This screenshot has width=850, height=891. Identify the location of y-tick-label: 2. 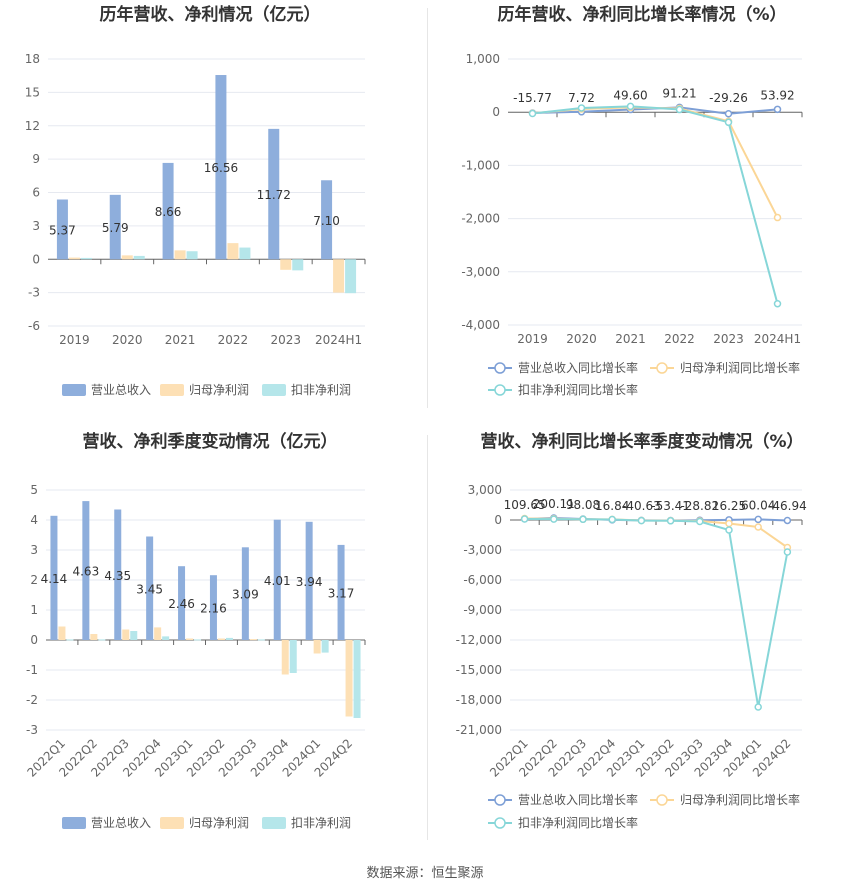
(34, 580).